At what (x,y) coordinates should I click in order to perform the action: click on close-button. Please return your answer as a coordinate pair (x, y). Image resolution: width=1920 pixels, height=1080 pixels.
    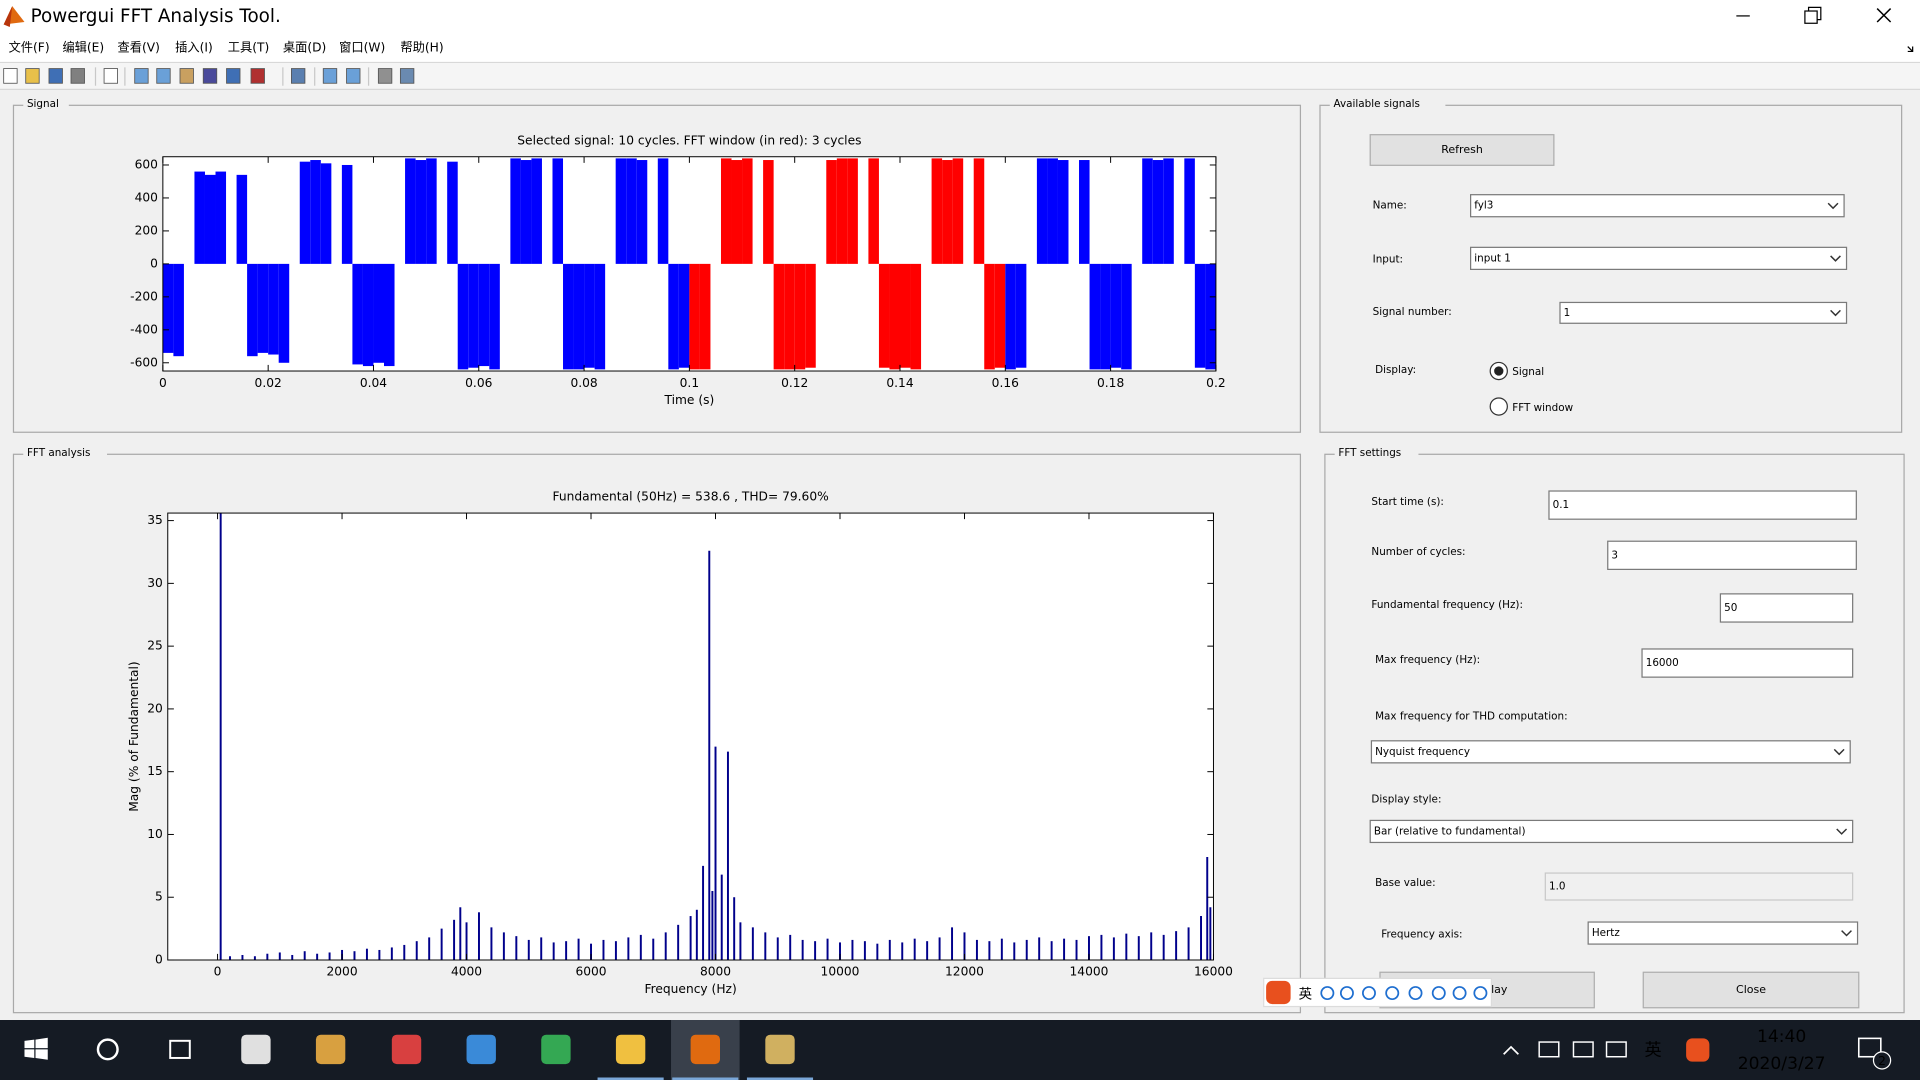
    Looking at the image, I should click on (1751, 990).